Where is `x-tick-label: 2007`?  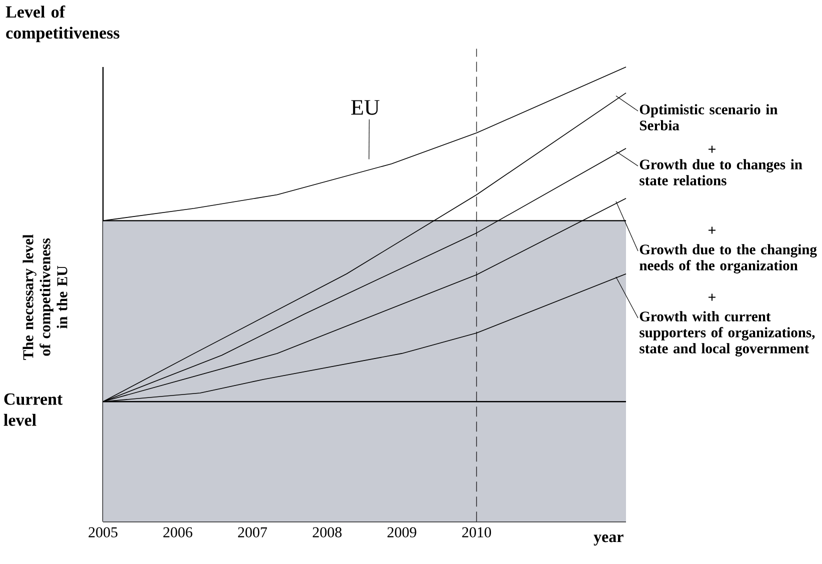
x-tick-label: 2007 is located at coordinates (252, 532).